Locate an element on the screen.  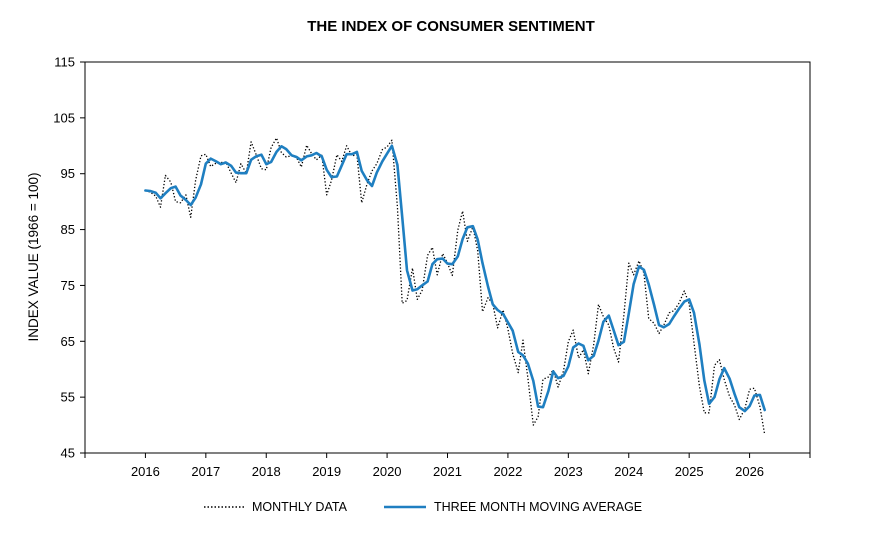
legend-label-monthly: MONTHLY DATA is located at coordinates (300, 507).